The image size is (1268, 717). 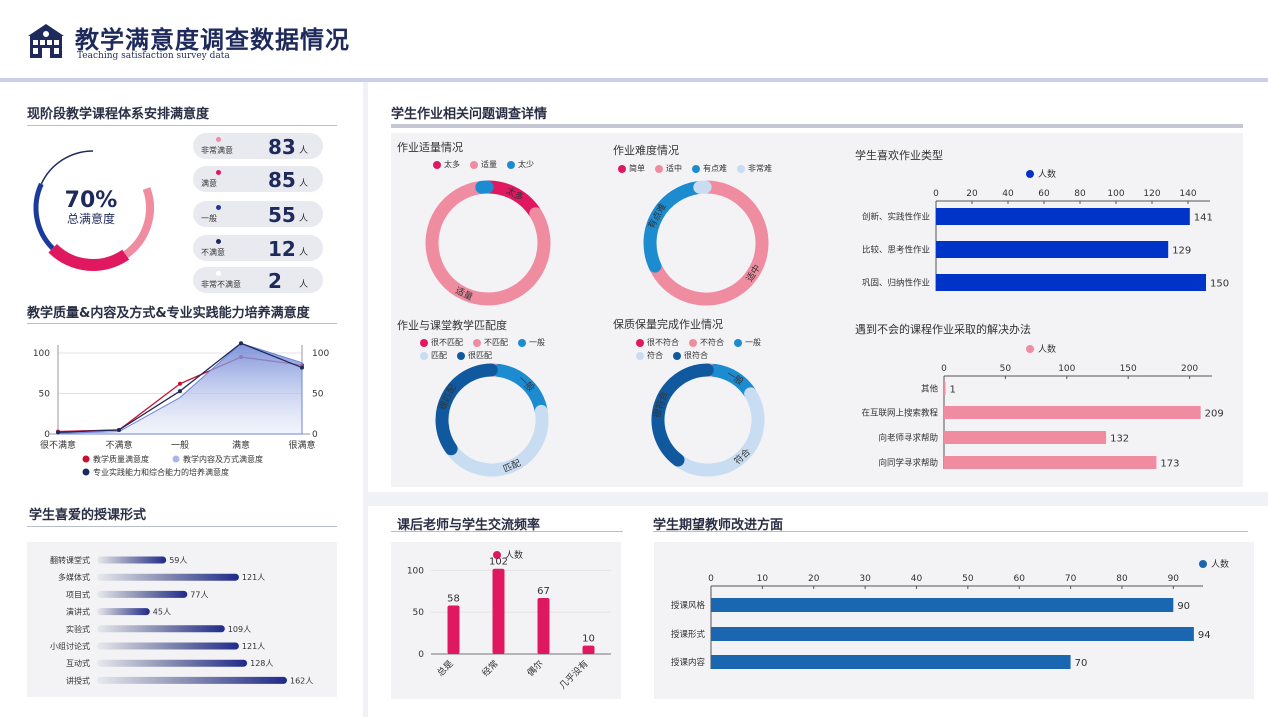 What do you see at coordinates (261, 663) in the screenshot?
I see `bar-value: 128人` at bounding box center [261, 663].